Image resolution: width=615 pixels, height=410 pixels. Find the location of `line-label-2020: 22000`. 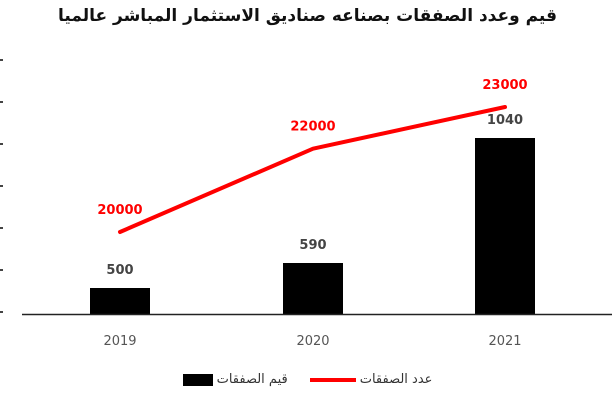

line-label-2020: 22000 is located at coordinates (312, 127).